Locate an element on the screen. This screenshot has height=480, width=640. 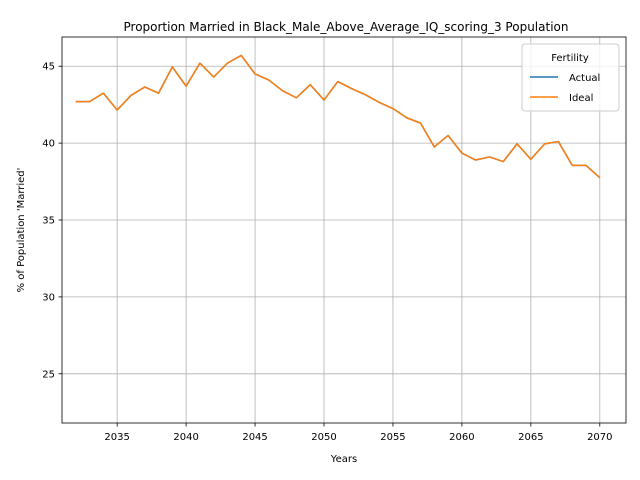
y-axis: 25 30 35 40 45 is located at coordinates (52, 221).